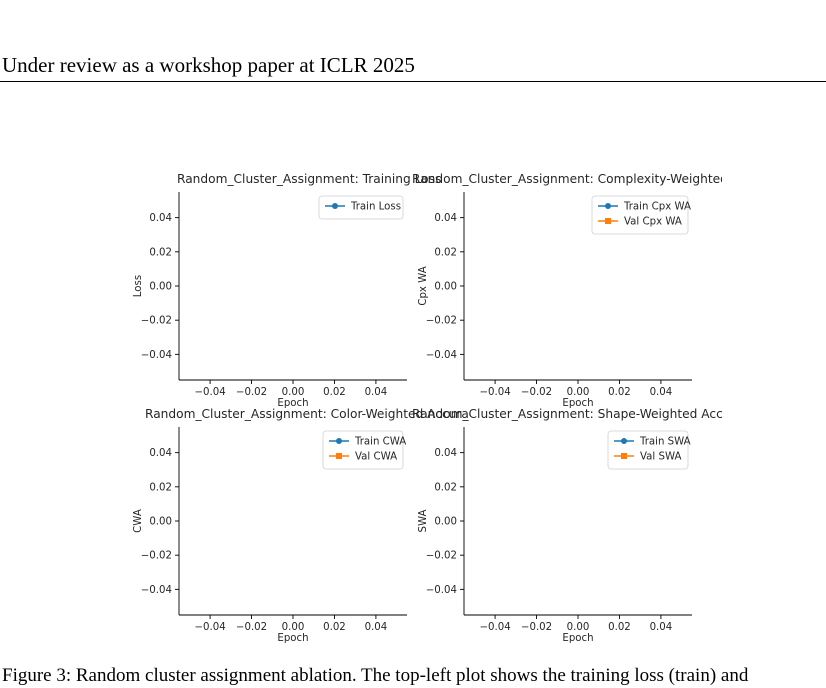 The width and height of the screenshot is (826, 688). I want to click on legend-entry-0: Train Cpx WA, so click(657, 207).